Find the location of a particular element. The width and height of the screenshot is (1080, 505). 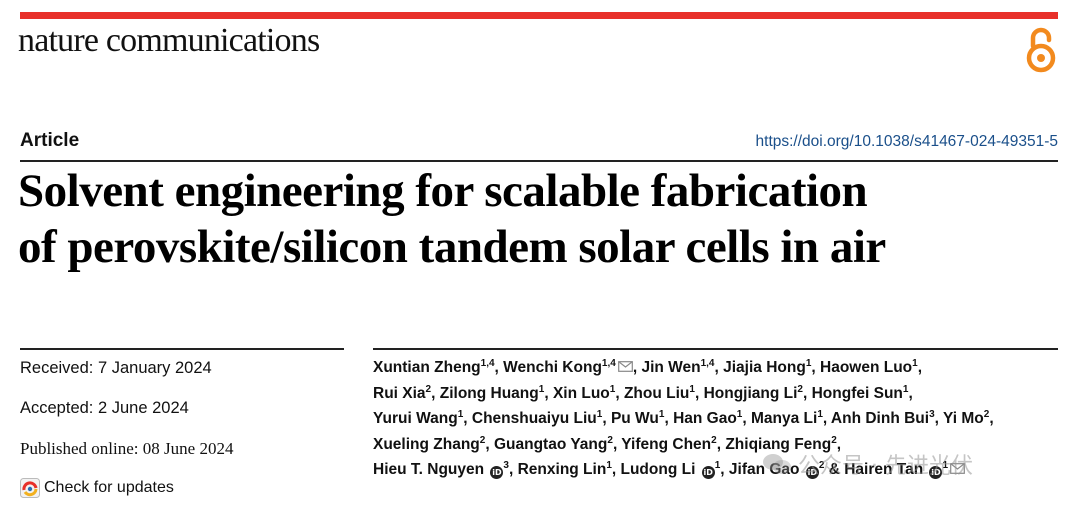

header-accent-bar is located at coordinates (539, 15).